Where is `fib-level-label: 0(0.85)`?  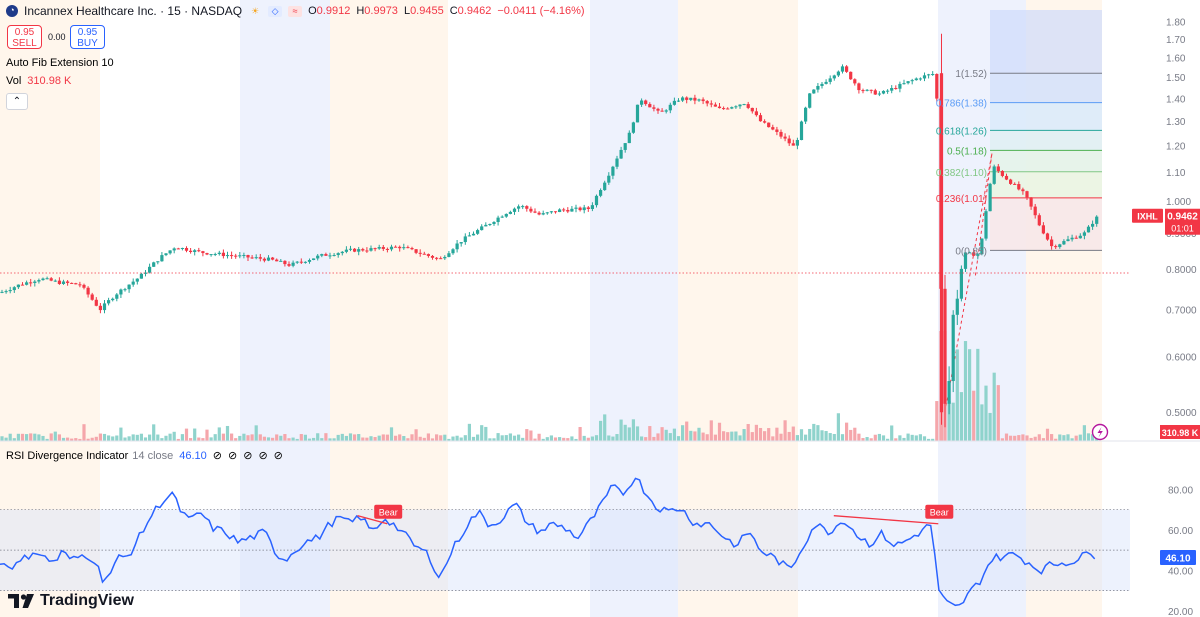 fib-level-label: 0(0.85) is located at coordinates (971, 251).